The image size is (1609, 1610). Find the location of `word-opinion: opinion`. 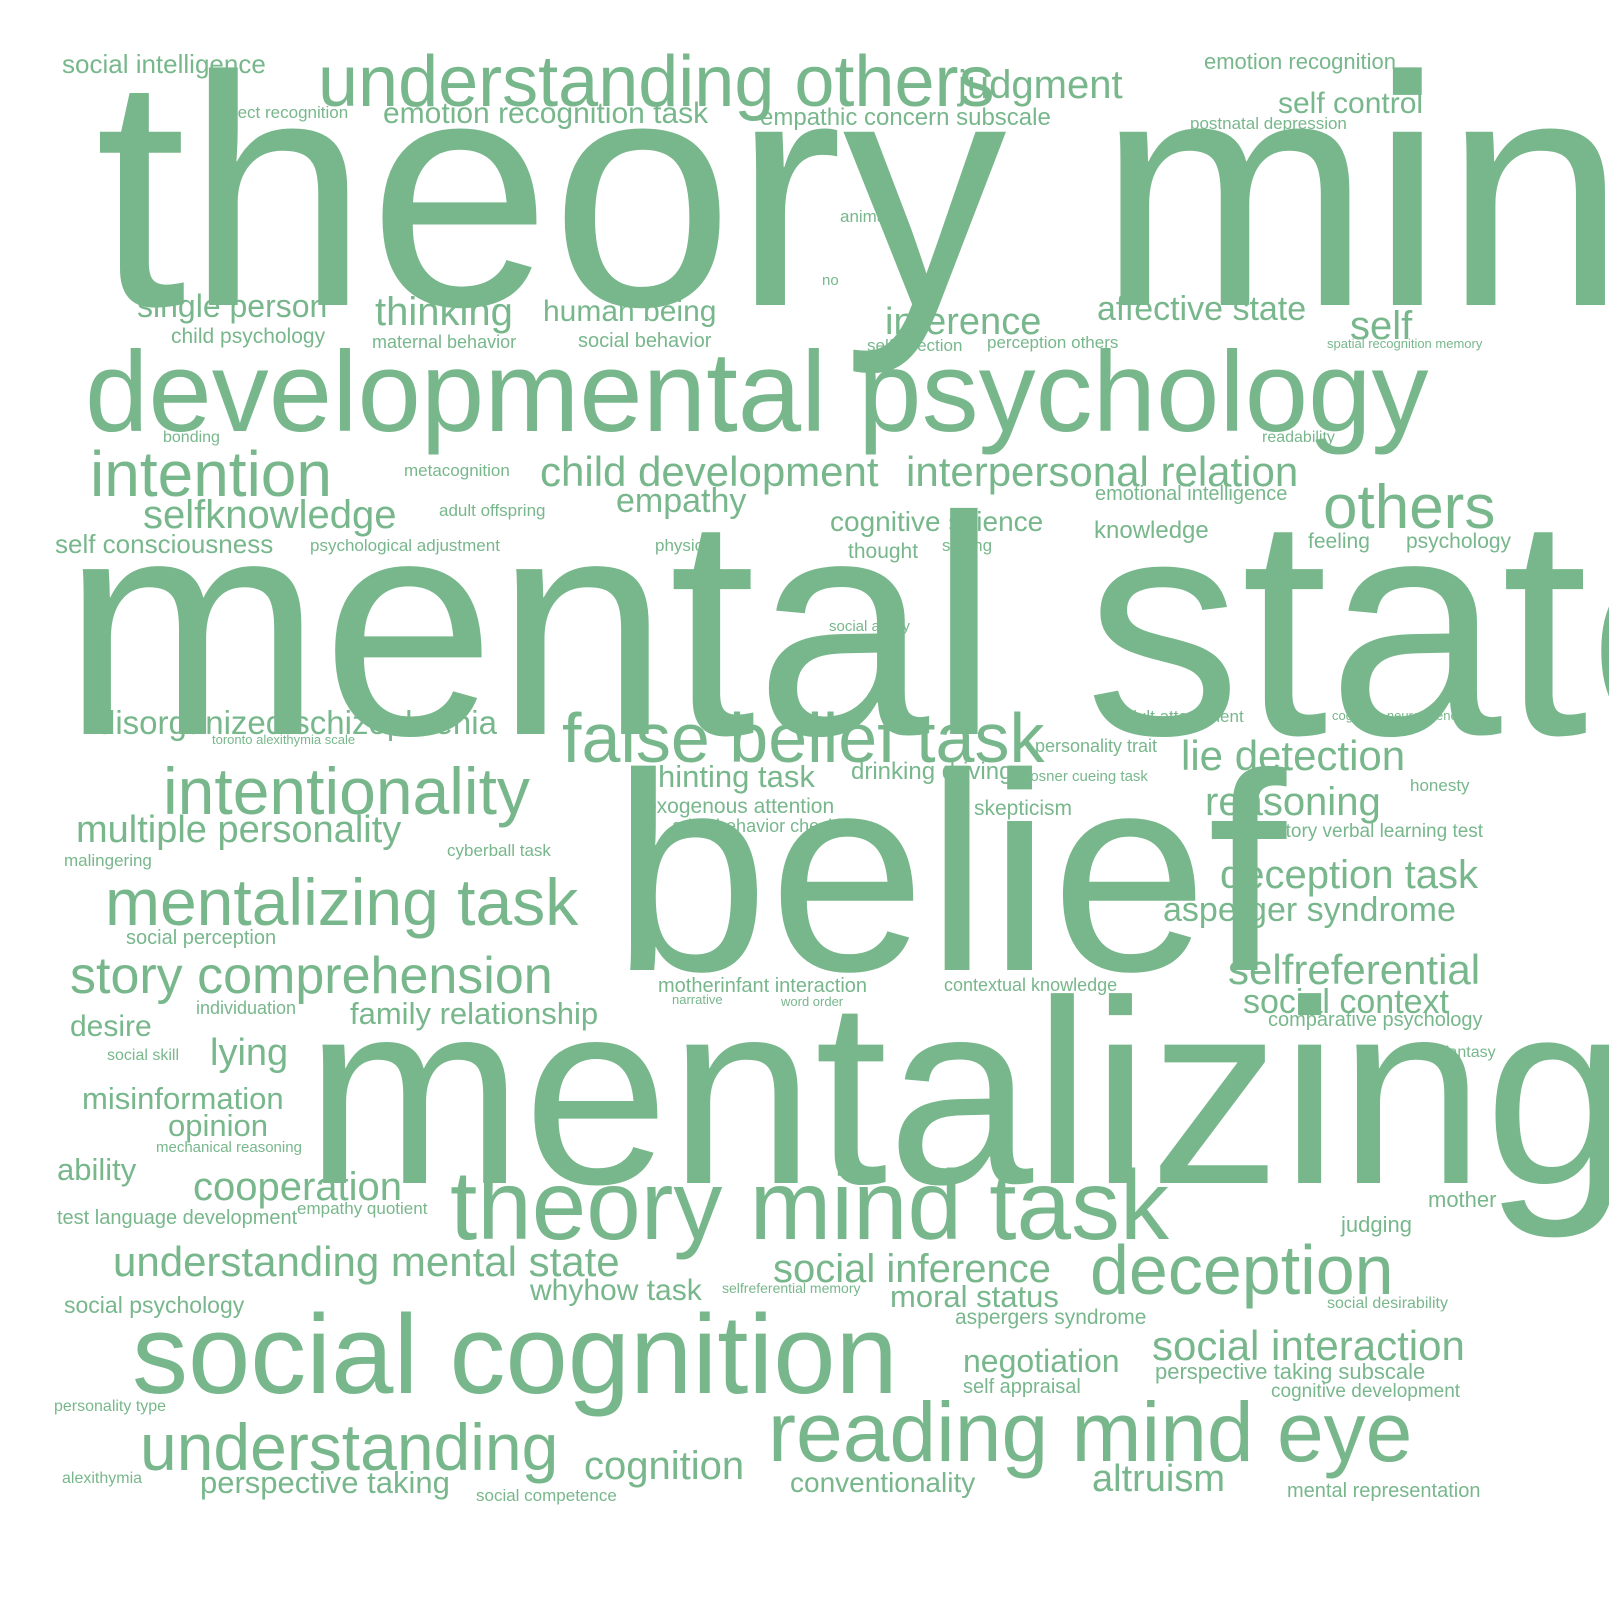

word-opinion: opinion is located at coordinates (218, 1125).